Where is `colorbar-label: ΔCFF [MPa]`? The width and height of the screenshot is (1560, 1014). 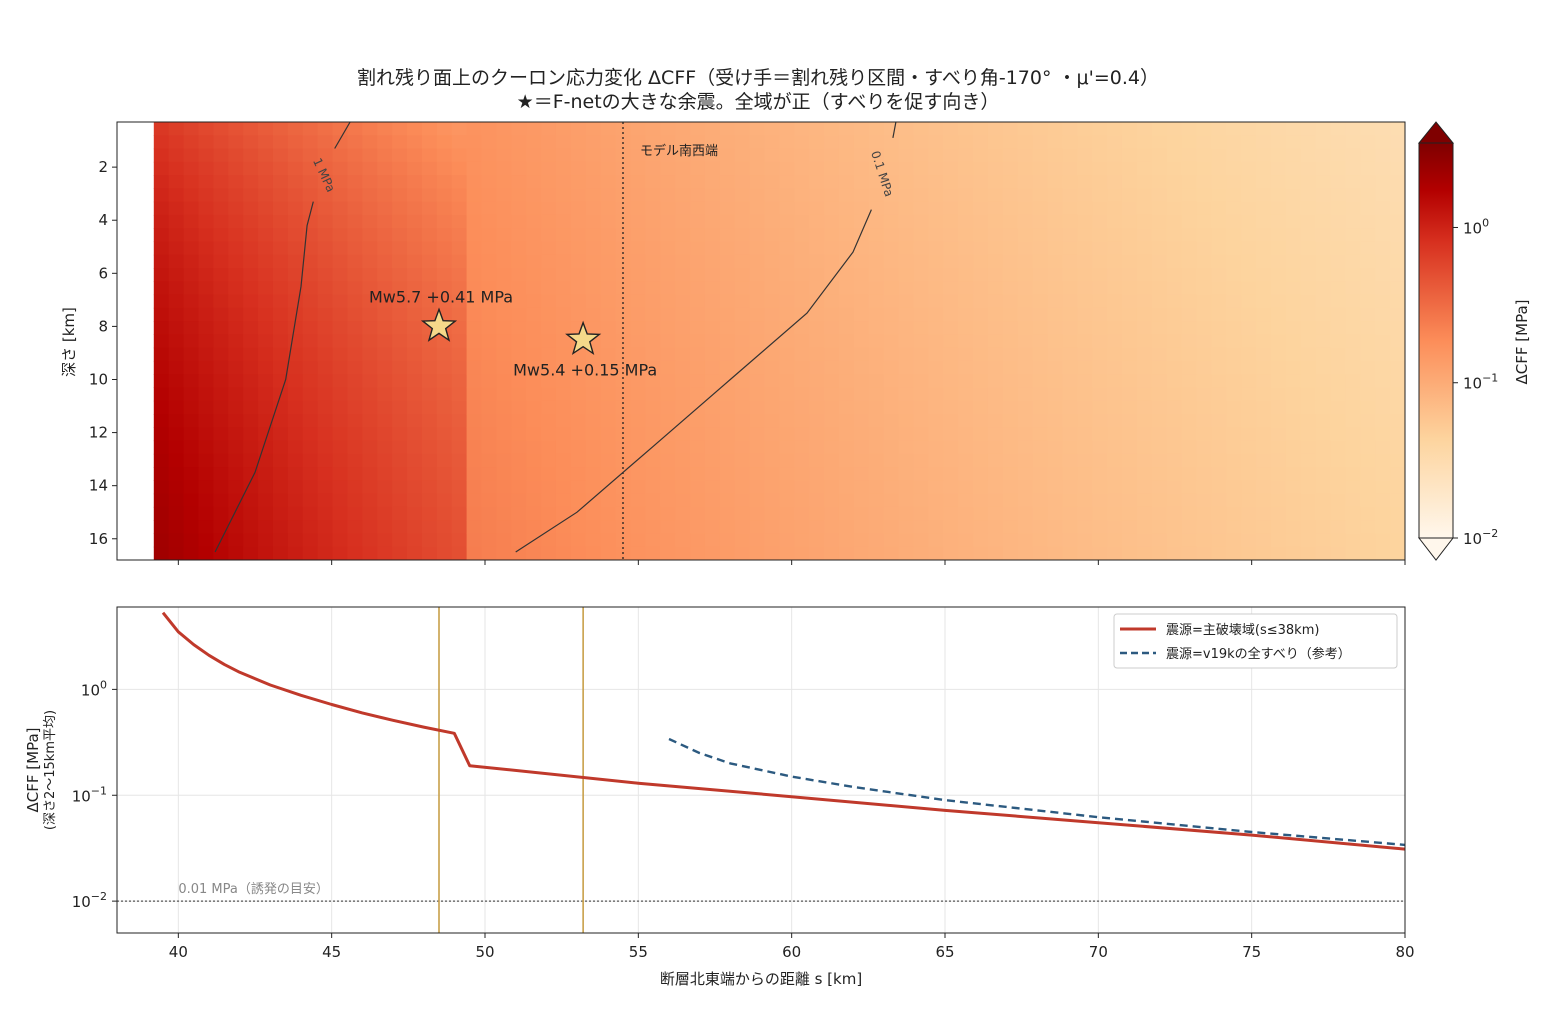 colorbar-label: ΔCFF [MPa] is located at coordinates (1522, 342).